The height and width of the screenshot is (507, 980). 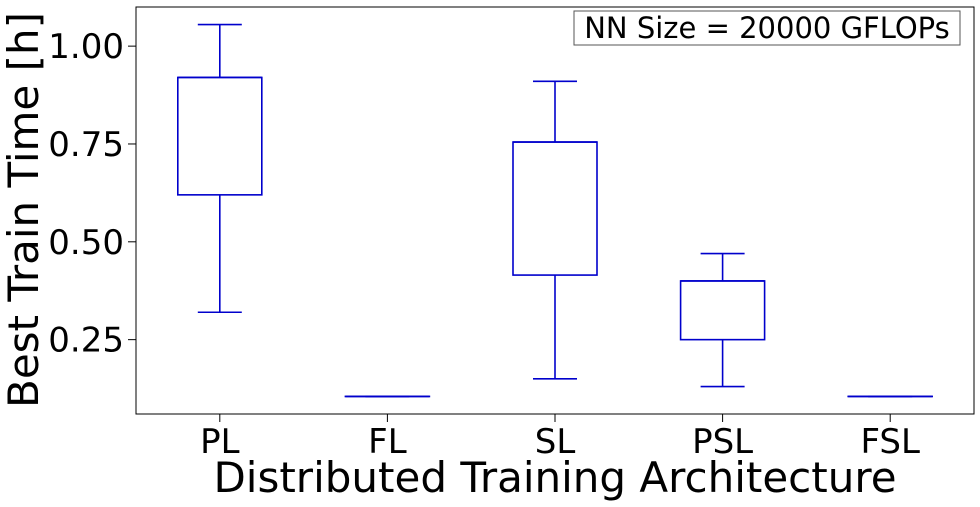 What do you see at coordinates (554, 477) in the screenshot?
I see `x-axis-title: Distributed Training Architecture` at bounding box center [554, 477].